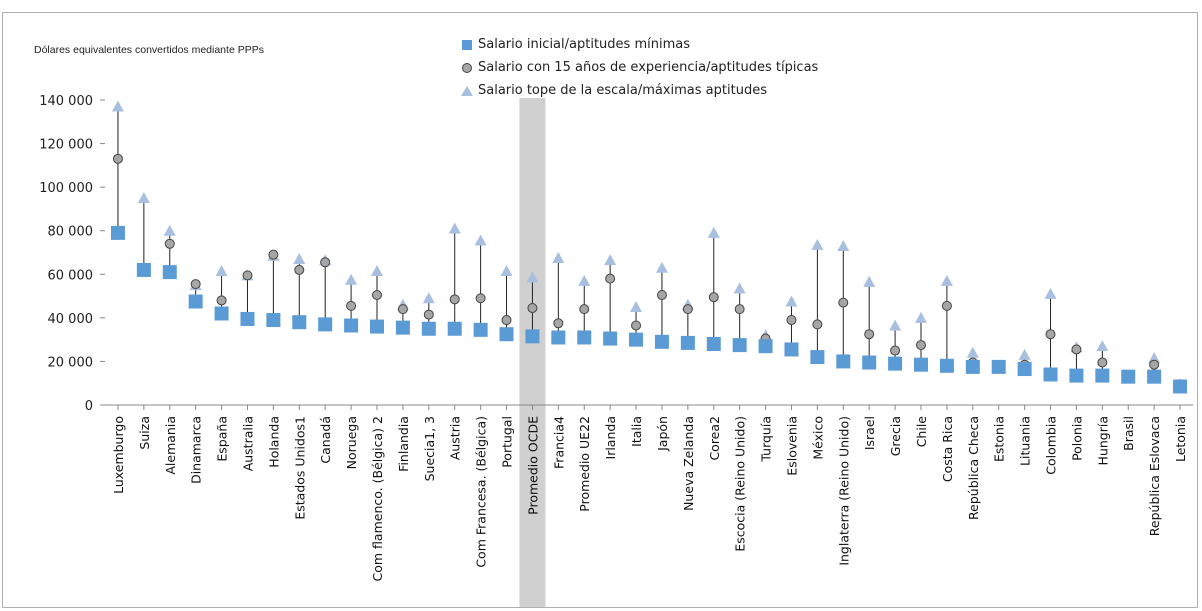 The width and height of the screenshot is (1202, 611). Describe the element at coordinates (66, 101) in the screenshot. I see `y-tick-label: 140 000` at that location.